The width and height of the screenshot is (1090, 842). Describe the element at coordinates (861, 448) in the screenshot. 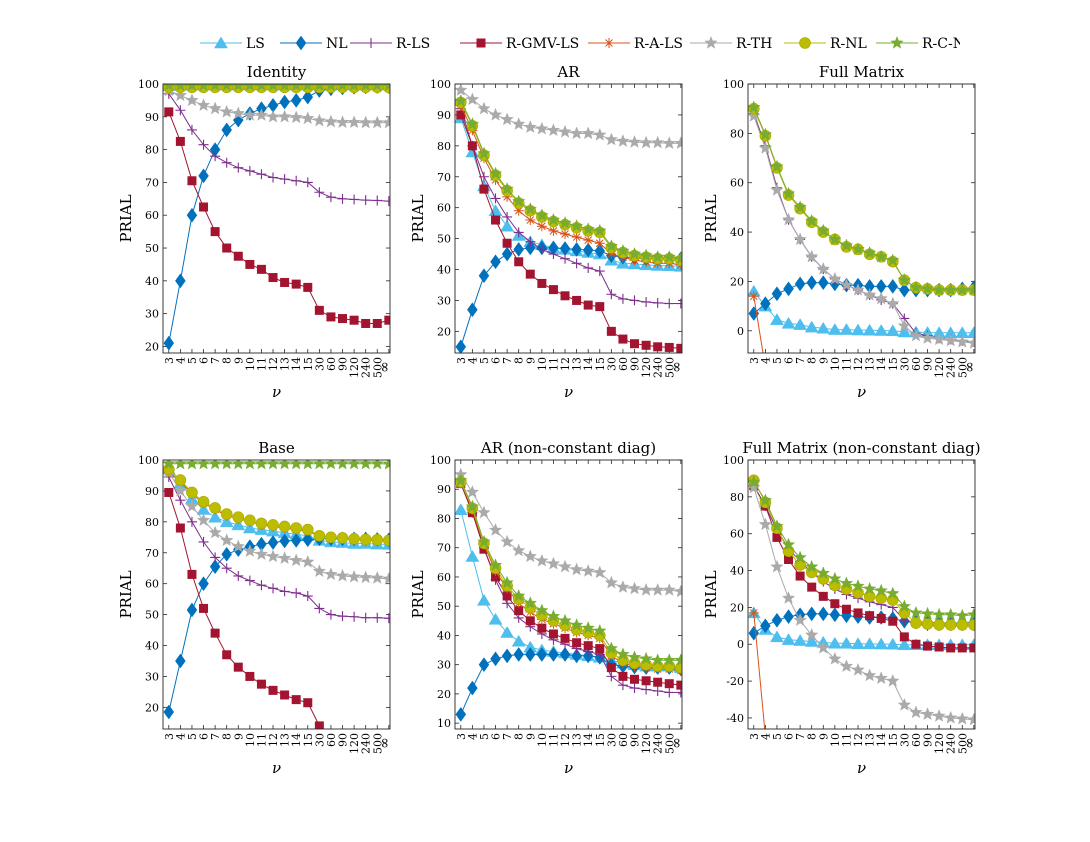

I see `chart-title: Full Matrix (non-constant diag)` at that location.